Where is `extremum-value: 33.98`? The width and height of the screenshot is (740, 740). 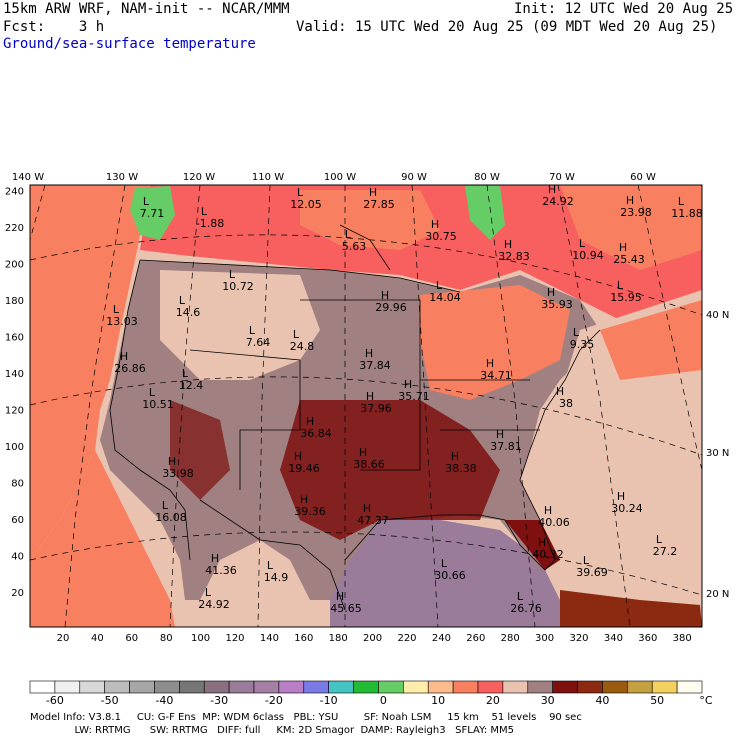 extremum-value: 33.98 is located at coordinates (178, 473).